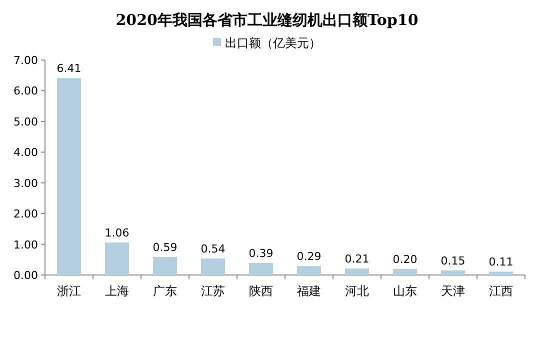 The height and width of the screenshot is (337, 534). Describe the element at coordinates (405, 259) in the screenshot. I see `data-label: 0.20` at that location.